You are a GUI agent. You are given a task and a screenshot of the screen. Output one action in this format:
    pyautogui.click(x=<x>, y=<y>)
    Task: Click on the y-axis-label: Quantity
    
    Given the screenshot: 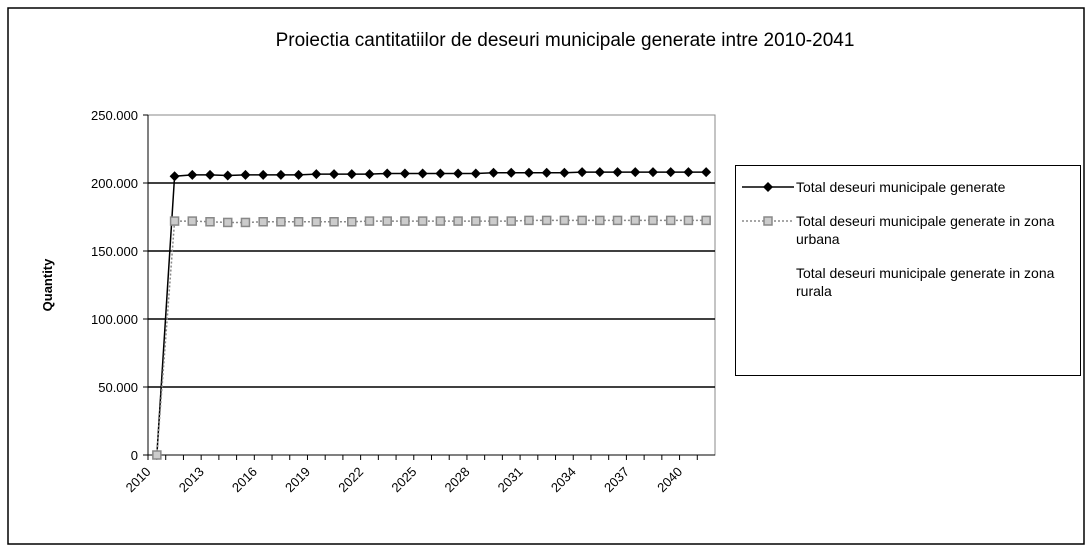 What is the action you would take?
    pyautogui.click(x=47, y=284)
    